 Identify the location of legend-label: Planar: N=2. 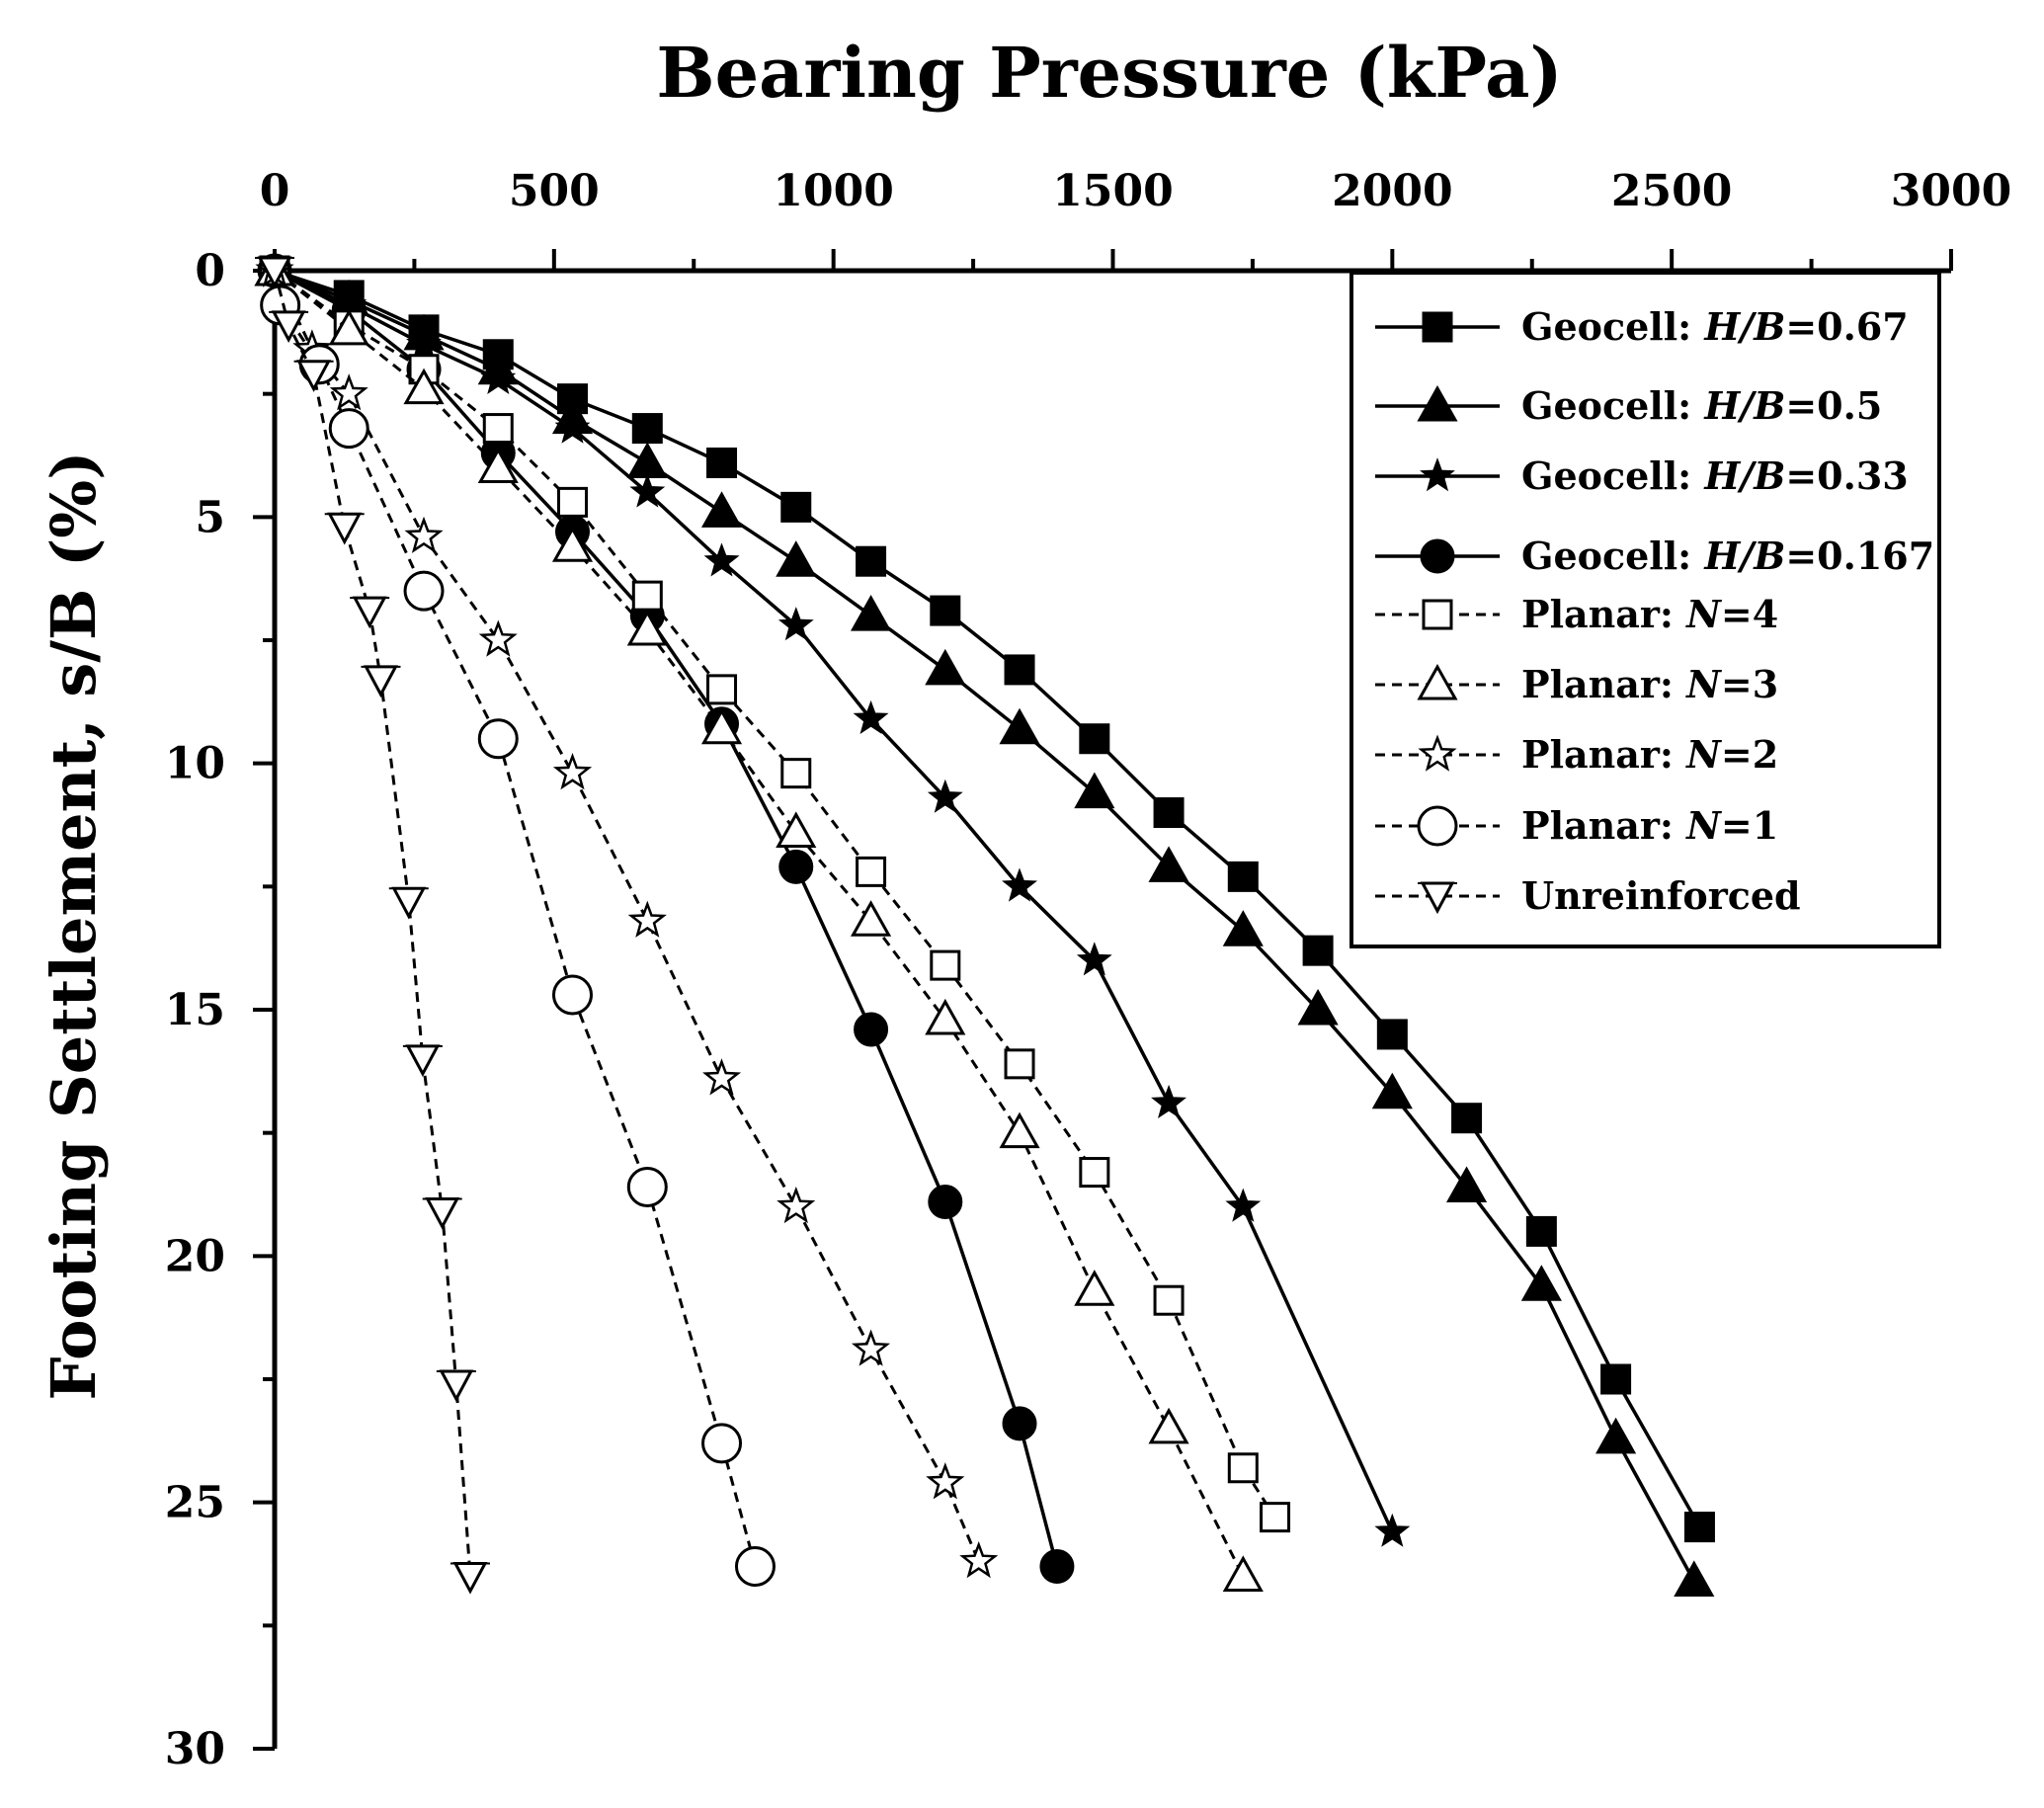
(1650, 754).